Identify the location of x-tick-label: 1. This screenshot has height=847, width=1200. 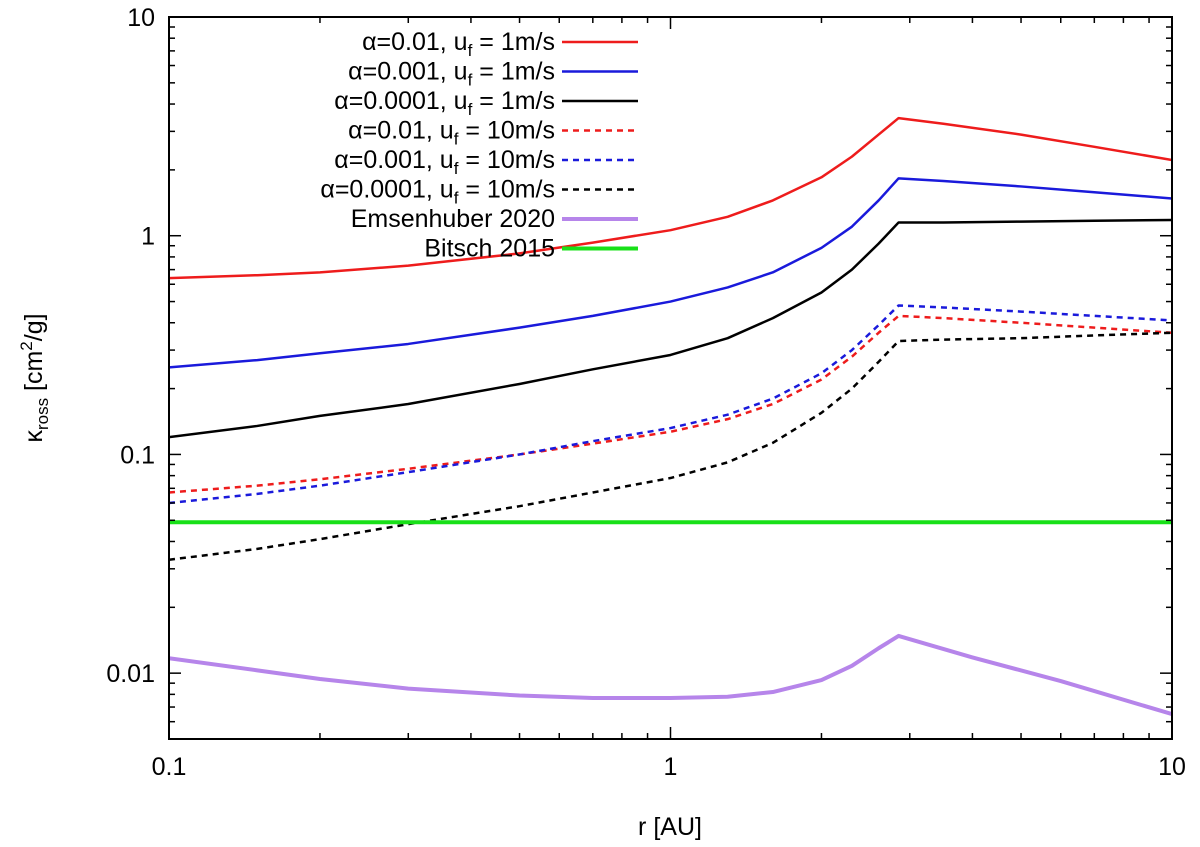
(671, 767).